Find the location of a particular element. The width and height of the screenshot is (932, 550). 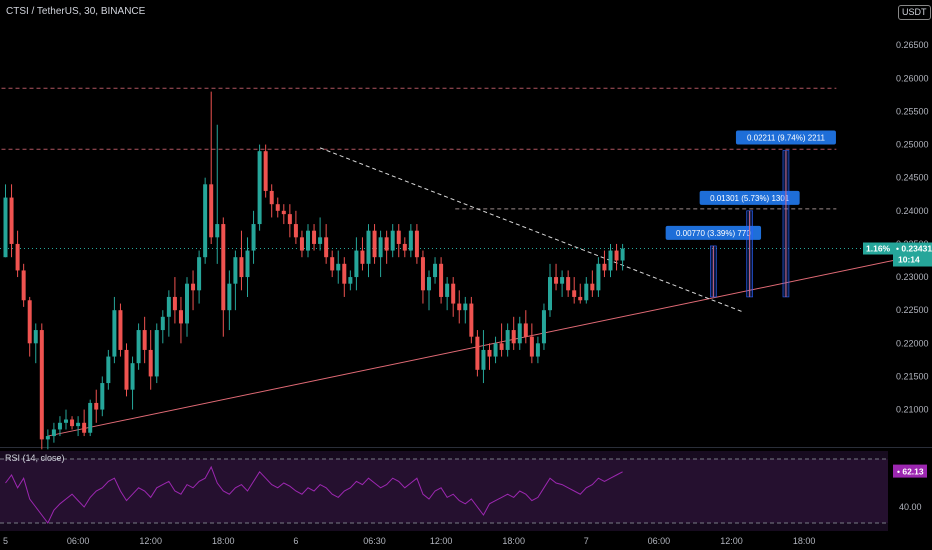

y-tick-label: 0.24000 is located at coordinates (912, 211).